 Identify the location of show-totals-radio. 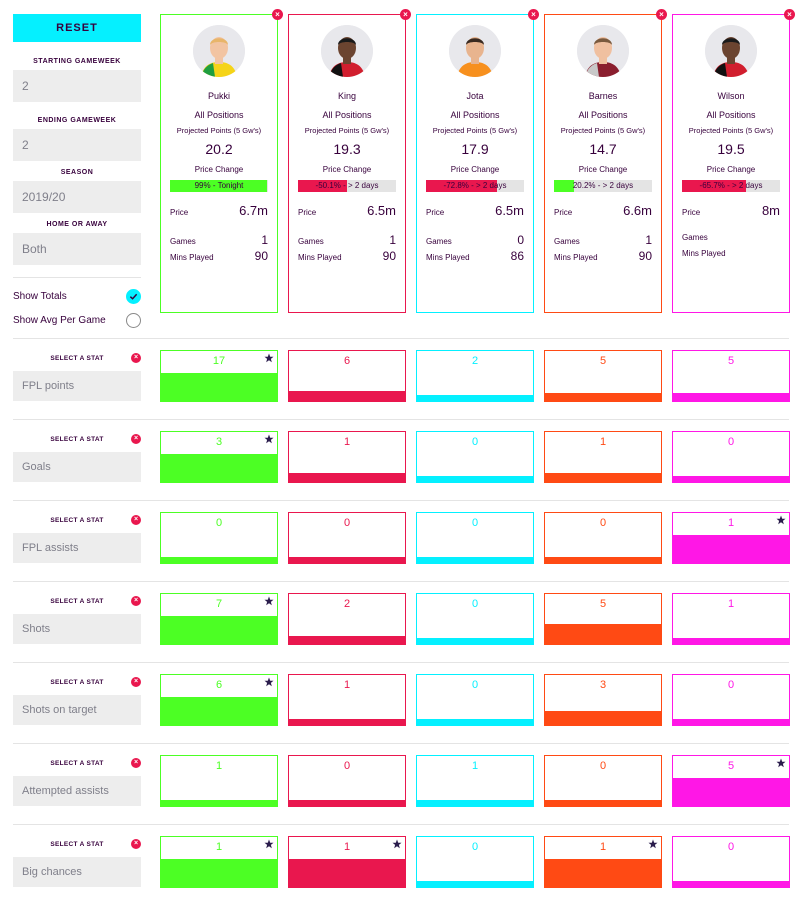
(133, 296).